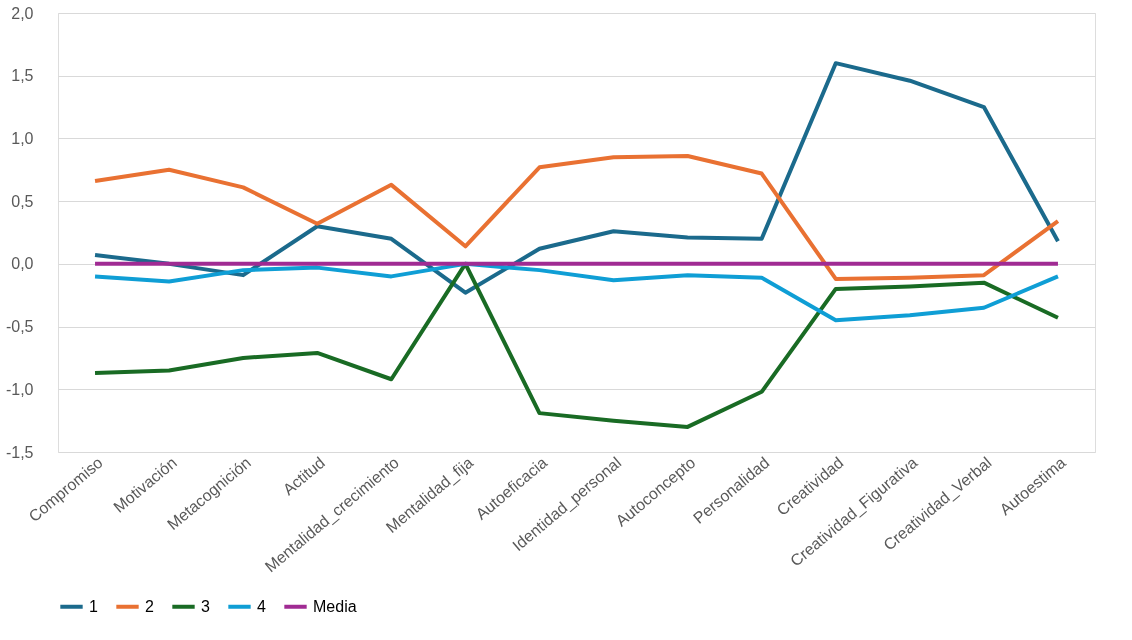 This screenshot has width=1132, height=640. Describe the element at coordinates (22, 264) in the screenshot. I see `y-tick-label: 0,0` at that location.